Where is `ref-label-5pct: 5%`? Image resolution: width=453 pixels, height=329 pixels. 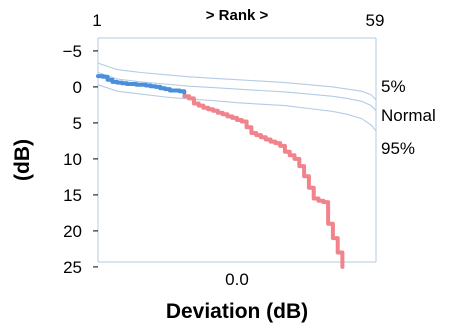
ref-label-5pct: 5% is located at coordinates (393, 86).